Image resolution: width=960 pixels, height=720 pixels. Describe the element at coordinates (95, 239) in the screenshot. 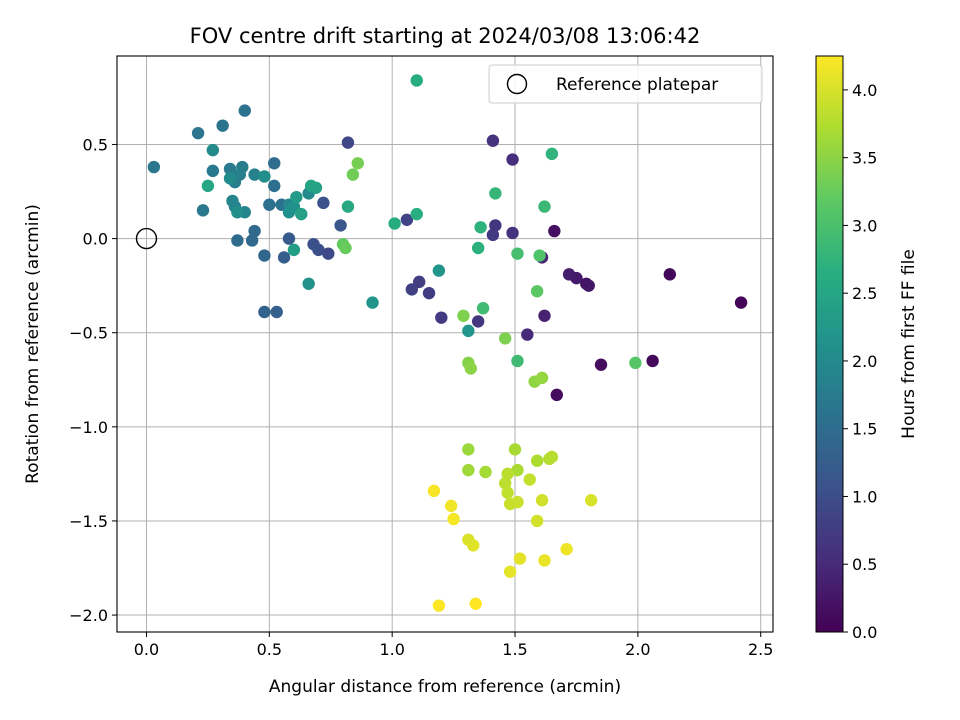

I see `y-tick-label: 0.0` at that location.